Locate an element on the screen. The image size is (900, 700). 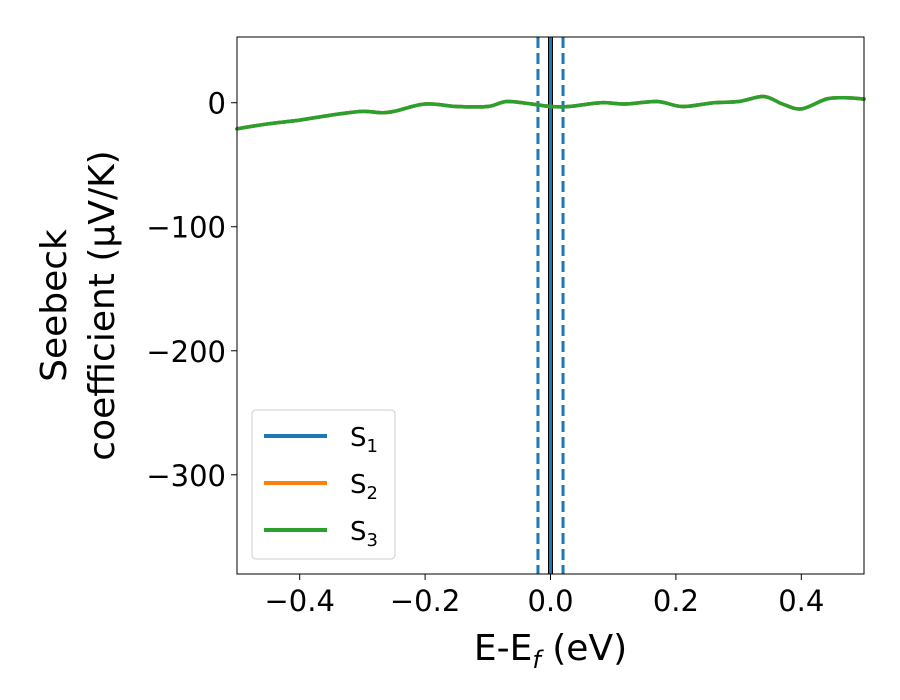
y-tick-label: 0 is located at coordinates (217, 104).